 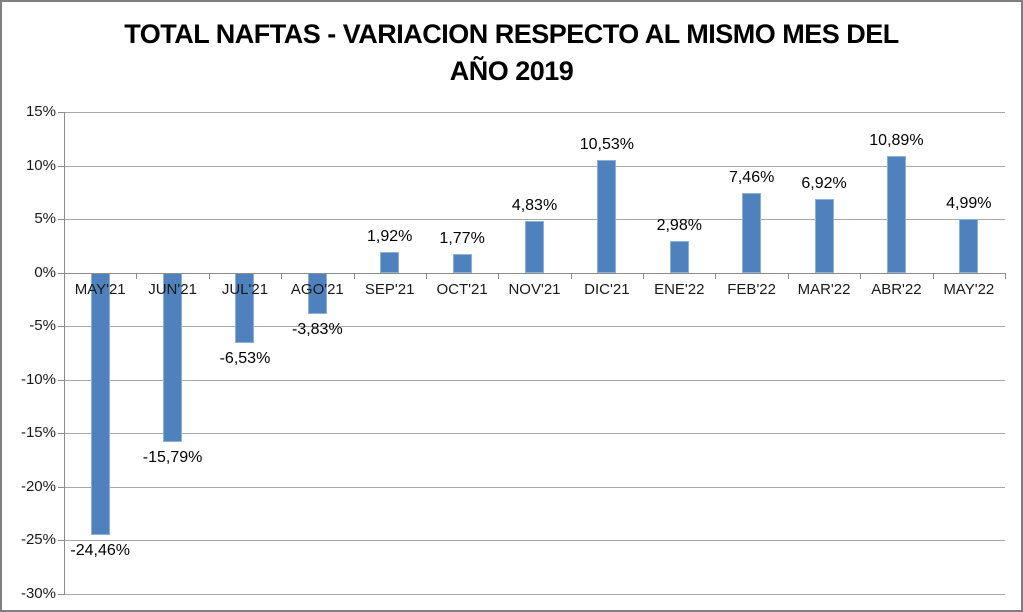 I want to click on bar-value-label: -3,83%, so click(x=317, y=329).